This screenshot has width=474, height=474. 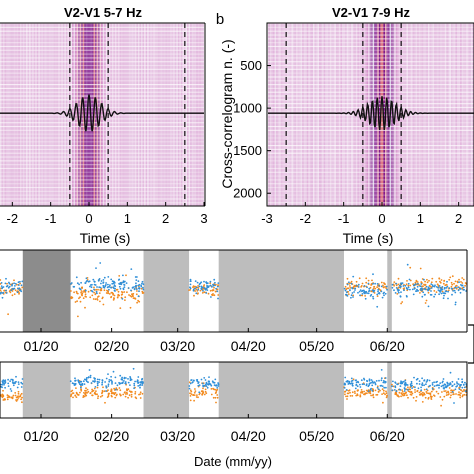 I want to click on right-ytick-label: 500, so click(x=251, y=65).